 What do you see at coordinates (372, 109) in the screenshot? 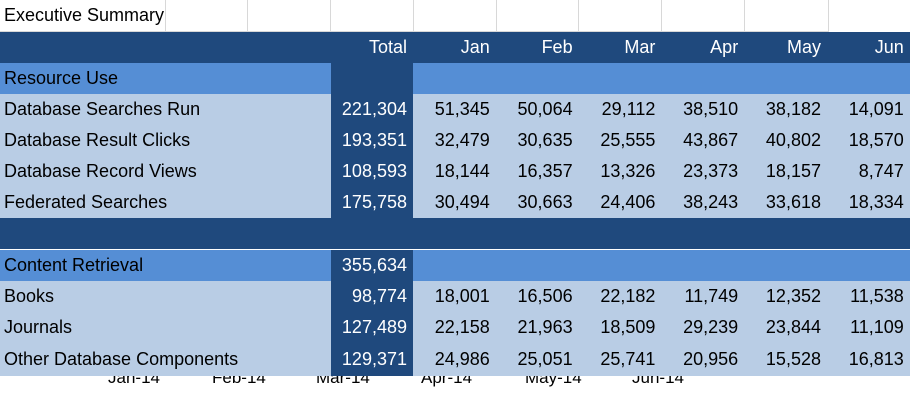
I see `row-total: 221,304` at bounding box center [372, 109].